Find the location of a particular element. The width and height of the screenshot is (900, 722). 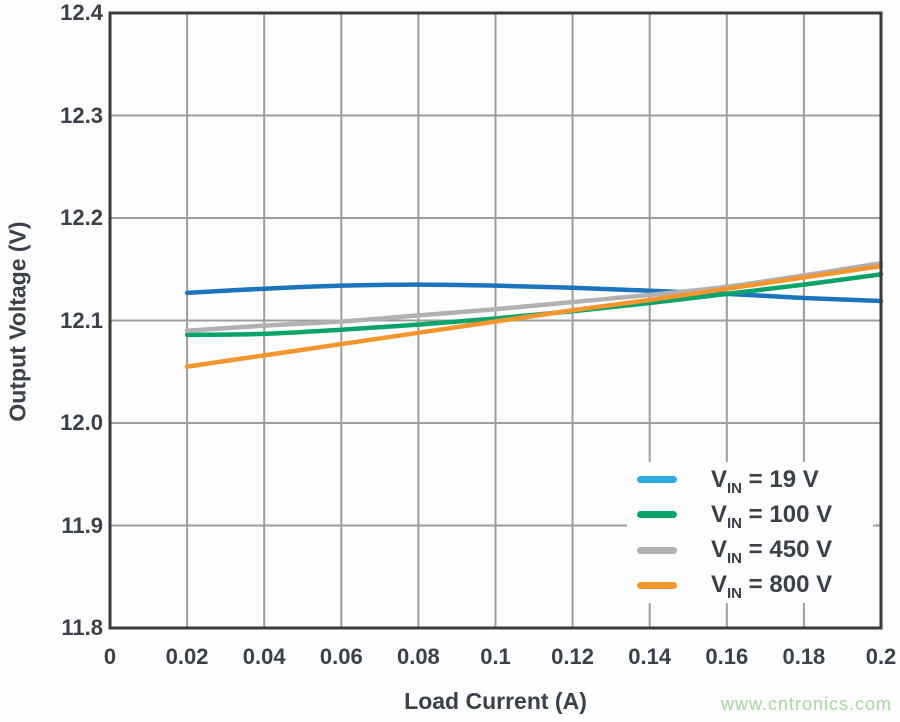

legend-item-vin-450: VIN = 450 V is located at coordinates (750, 550).